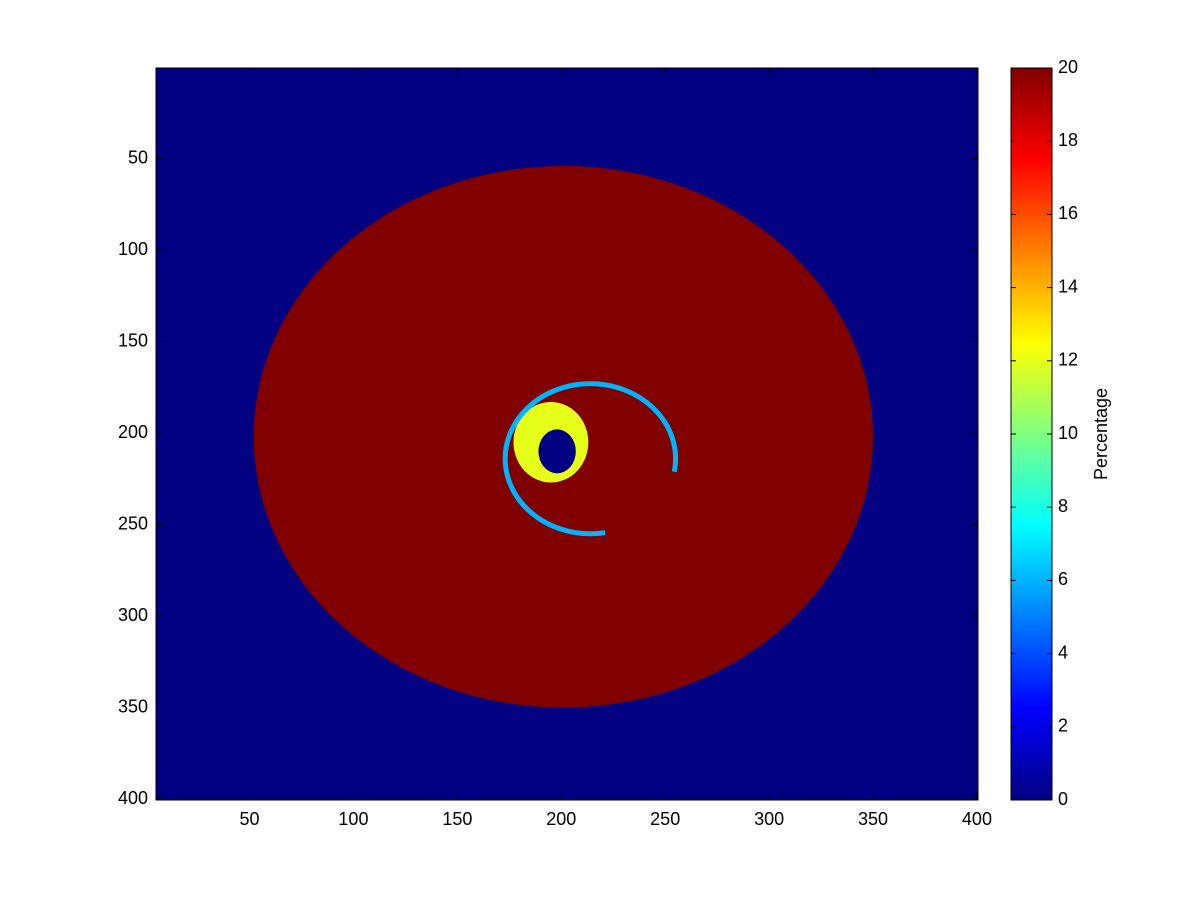  Describe the element at coordinates (665, 819) in the screenshot. I see `x-tick-label: 250` at that location.